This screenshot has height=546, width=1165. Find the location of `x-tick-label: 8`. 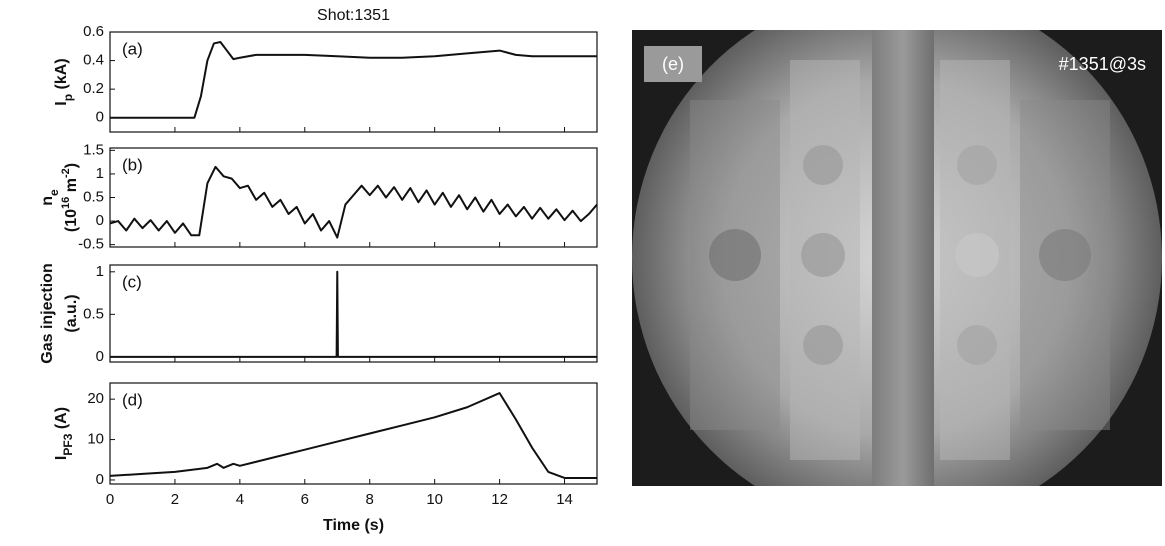

x-tick-label: 8 is located at coordinates (370, 499).